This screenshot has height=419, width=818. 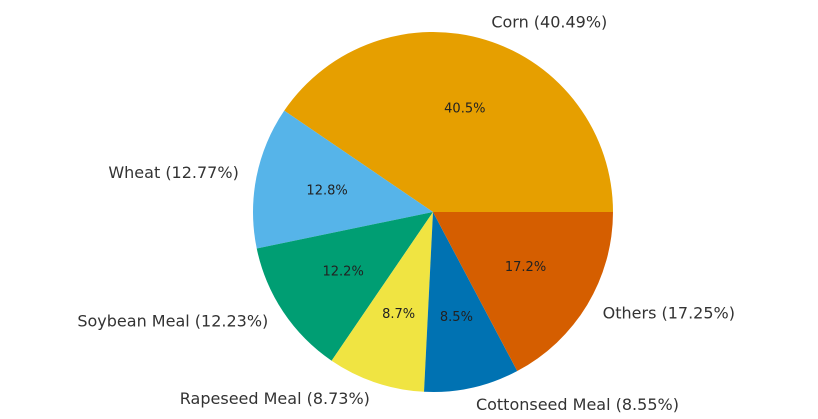 I want to click on value-label: 17.2%, so click(x=525, y=267).